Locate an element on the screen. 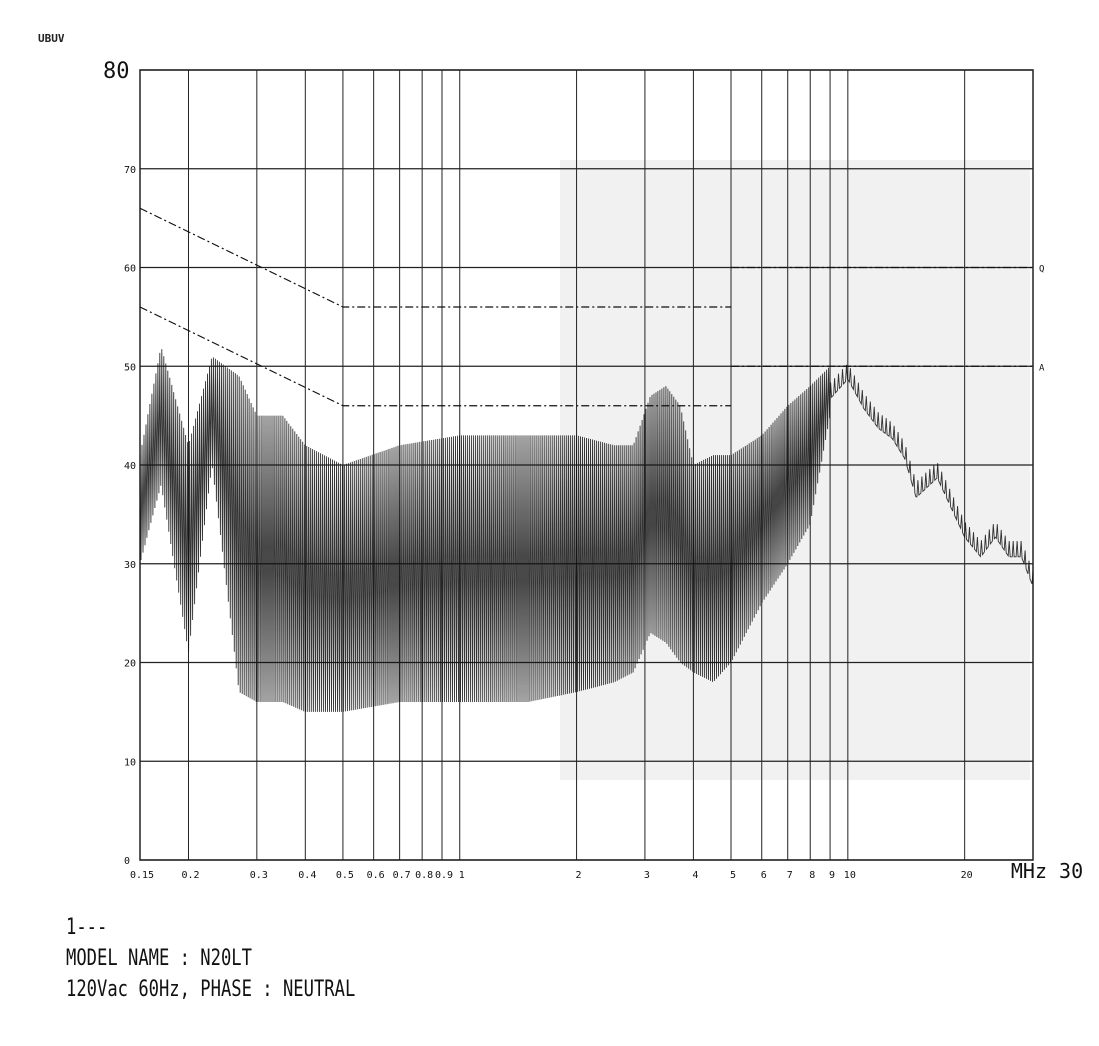 Image resolution: width=1099 pixels, height=1046 pixels. x-tick-label: 0.3 is located at coordinates (259, 875).